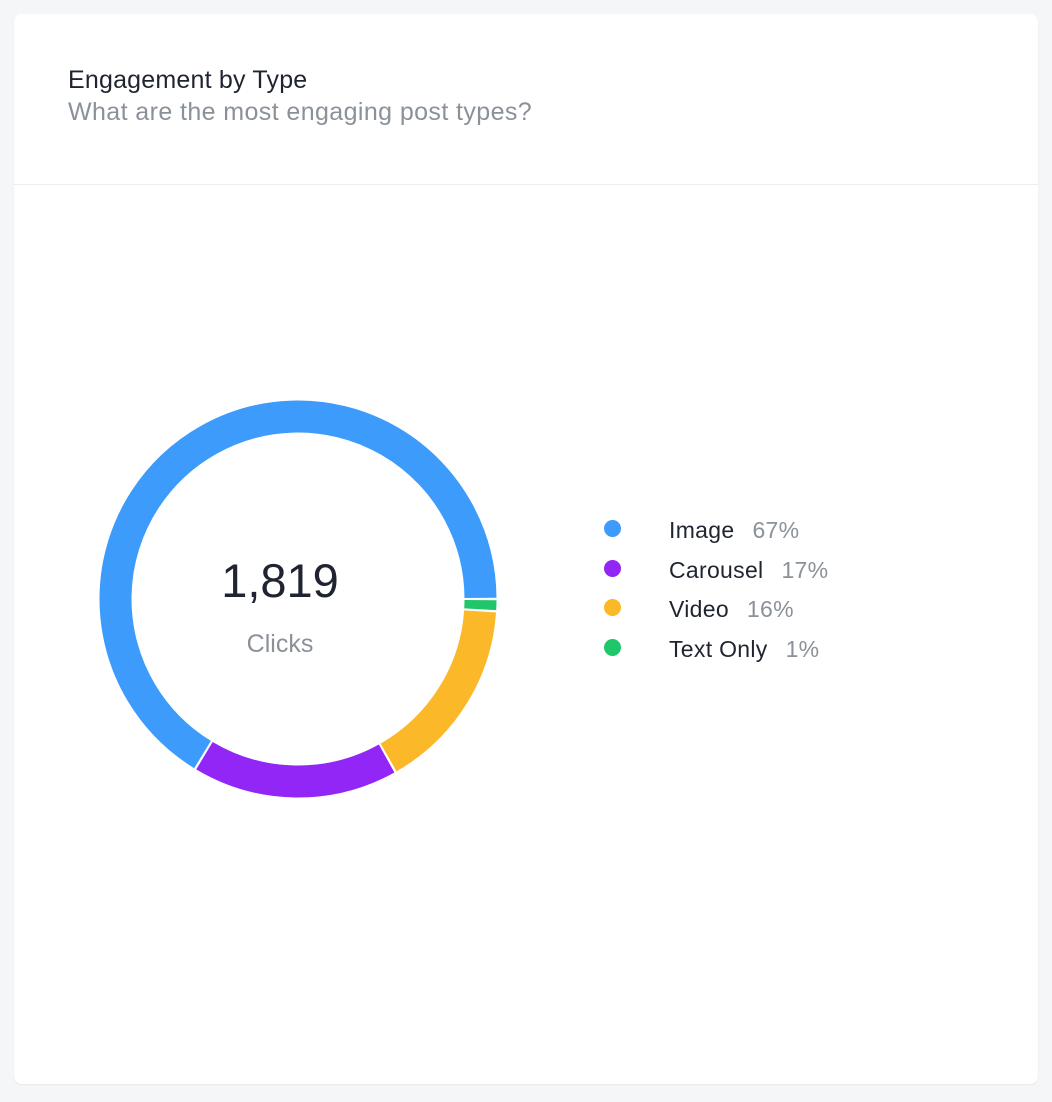 Image resolution: width=1052 pixels, height=1102 pixels. What do you see at coordinates (805, 569) in the screenshot?
I see `legend-percent-carousel: 17%` at bounding box center [805, 569].